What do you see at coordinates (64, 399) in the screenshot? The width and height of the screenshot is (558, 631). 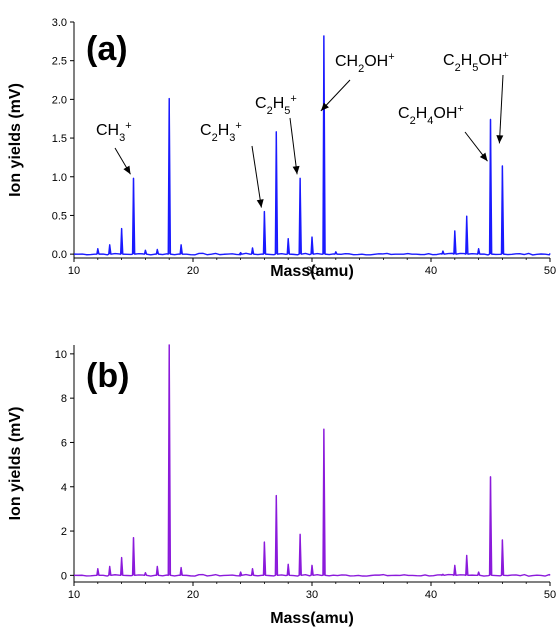 I see `y-tick-label: 8` at bounding box center [64, 399].